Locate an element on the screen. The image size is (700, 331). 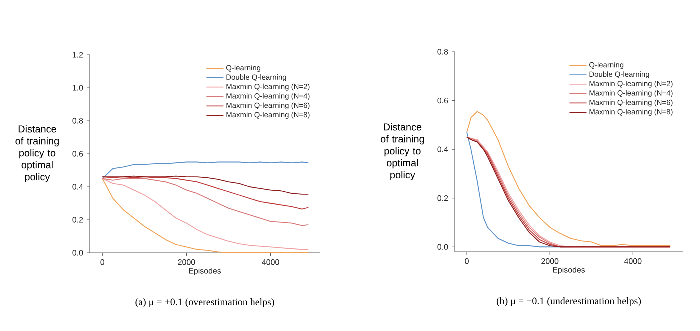
text: (b) μ = −0.1 (underestimation helps) is located at coordinates (569, 302).